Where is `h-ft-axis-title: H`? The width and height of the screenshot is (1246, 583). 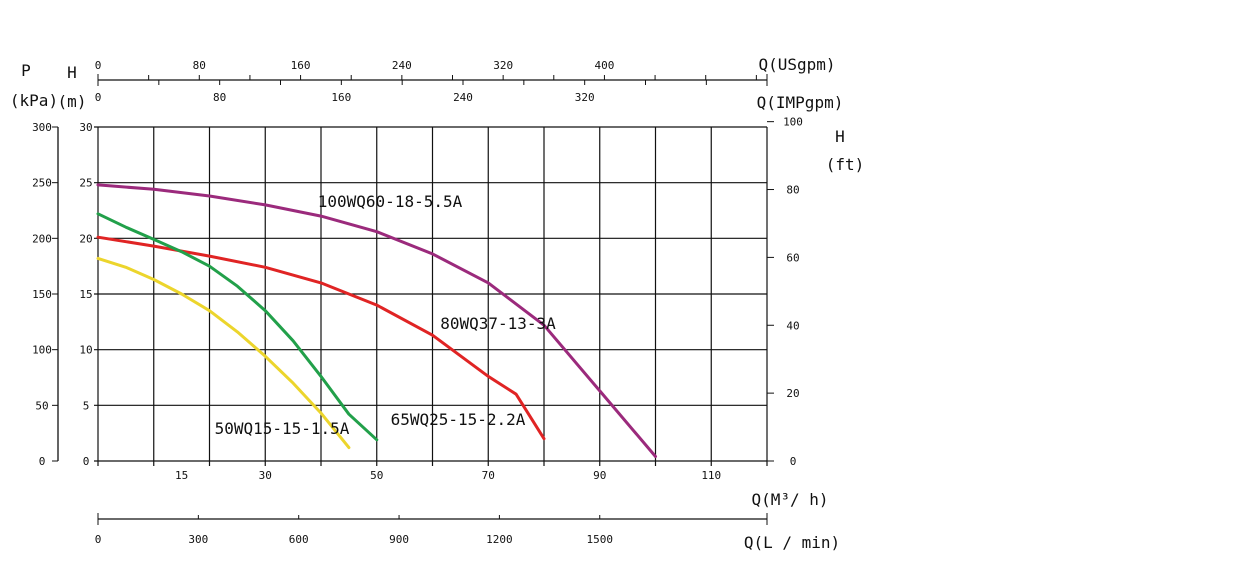
h-ft-axis-title: H is located at coordinates (840, 136).